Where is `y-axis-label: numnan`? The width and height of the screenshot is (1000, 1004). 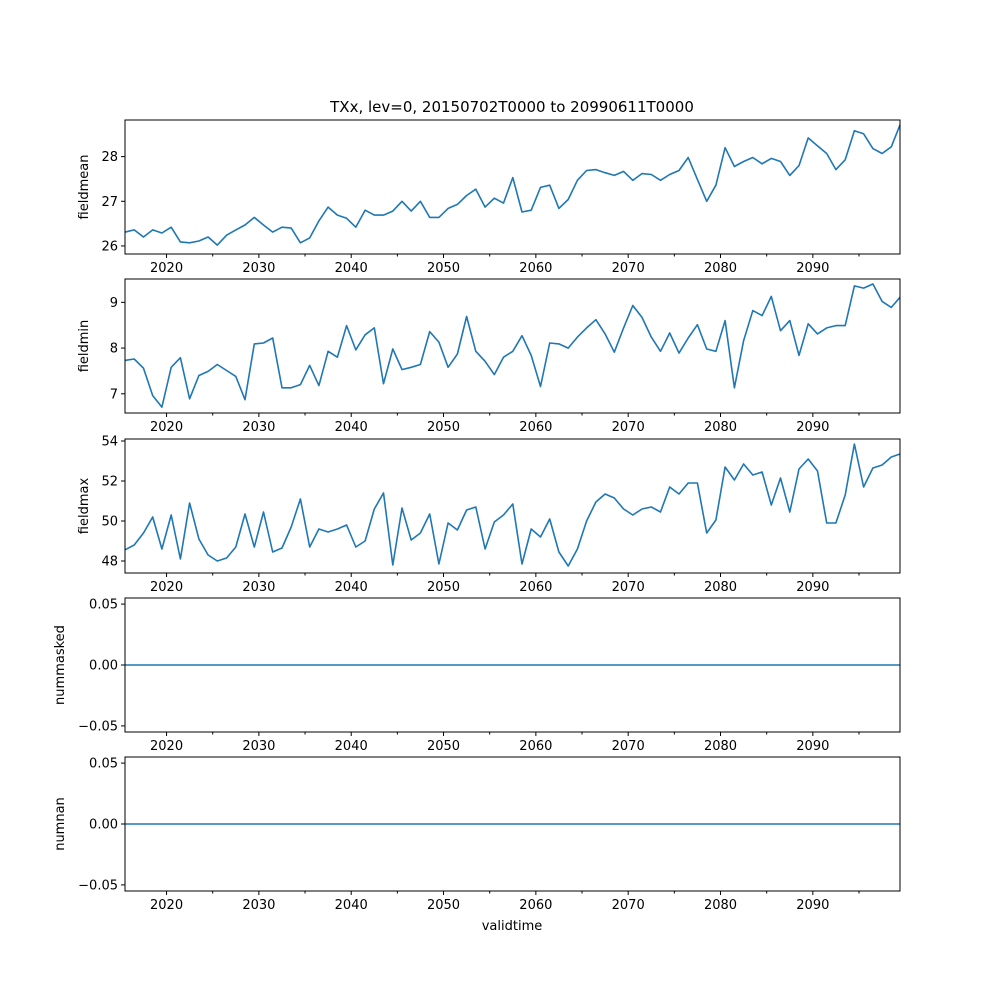 y-axis-label: numnan is located at coordinates (60, 824).